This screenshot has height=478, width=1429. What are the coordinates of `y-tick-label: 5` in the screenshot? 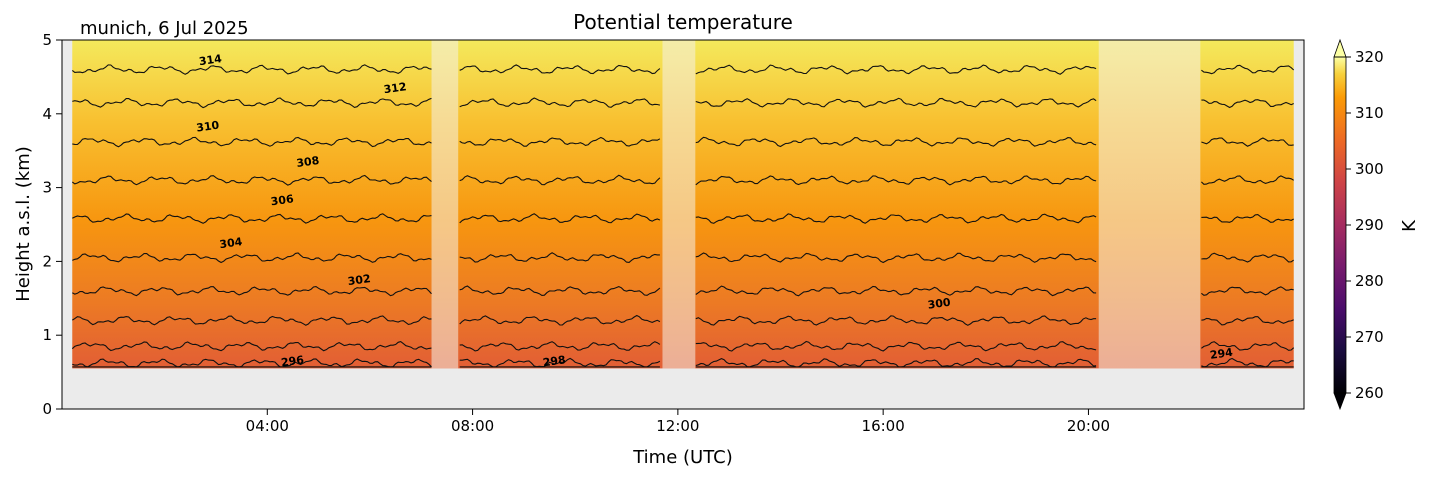 It's located at (47, 40).